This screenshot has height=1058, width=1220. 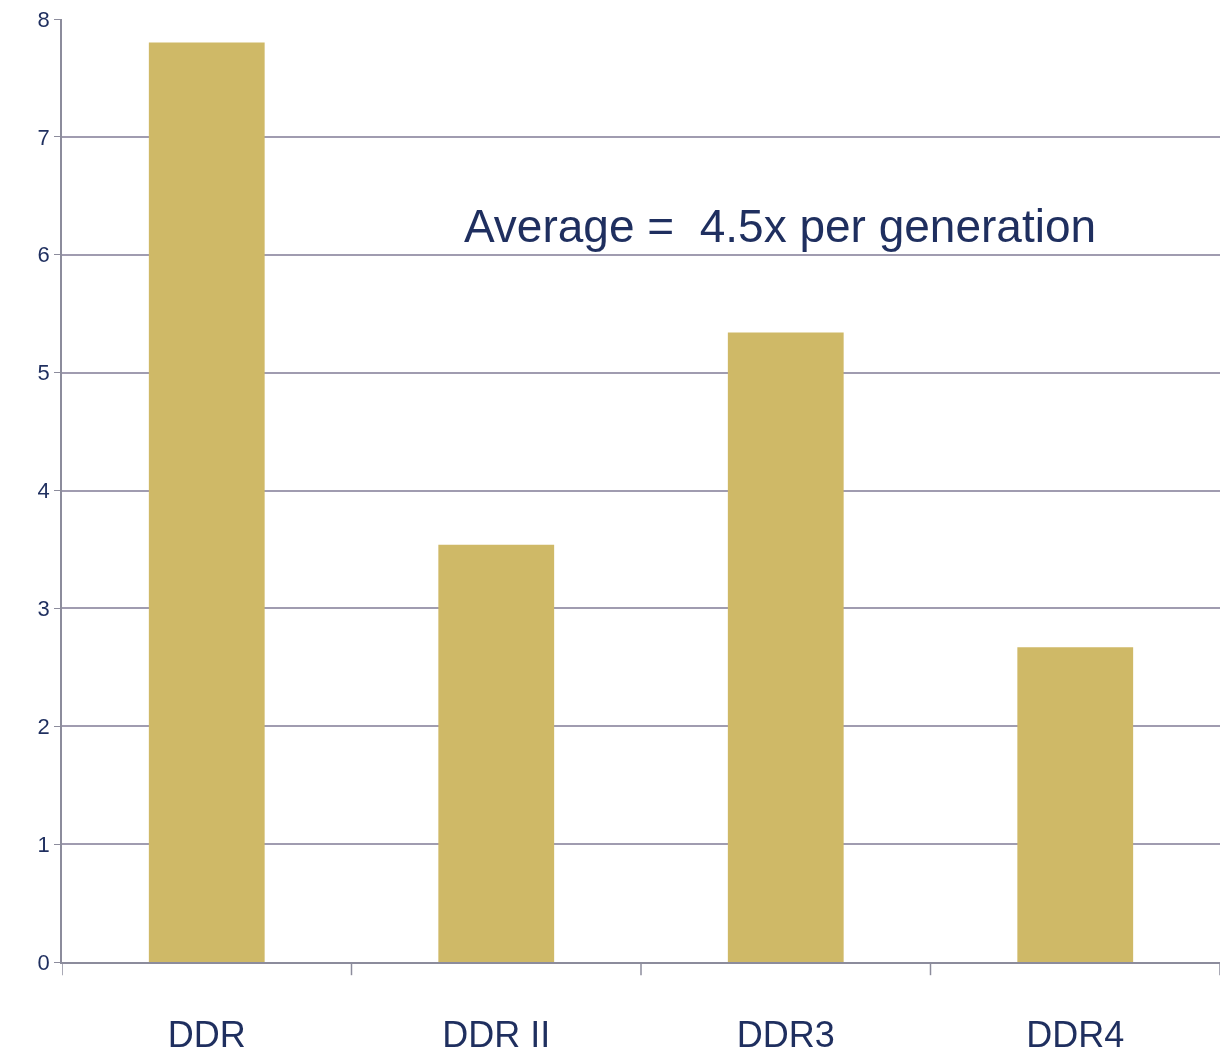 I want to click on x-tick-label: DDR4, so click(x=1075, y=1034).